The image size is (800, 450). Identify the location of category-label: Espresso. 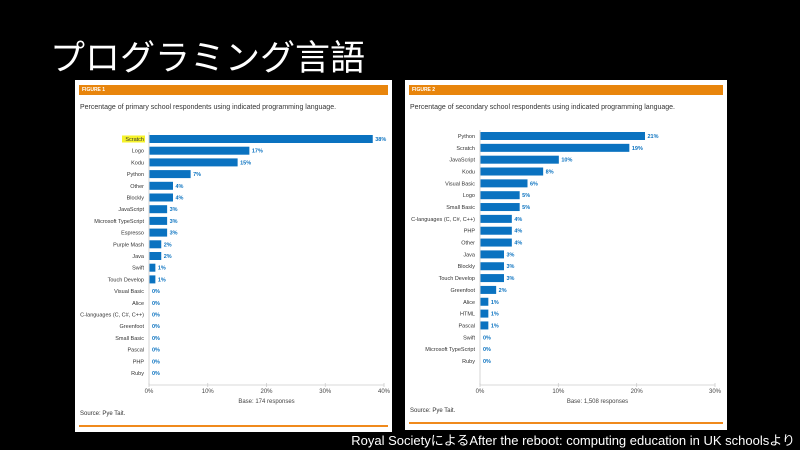
(132, 234).